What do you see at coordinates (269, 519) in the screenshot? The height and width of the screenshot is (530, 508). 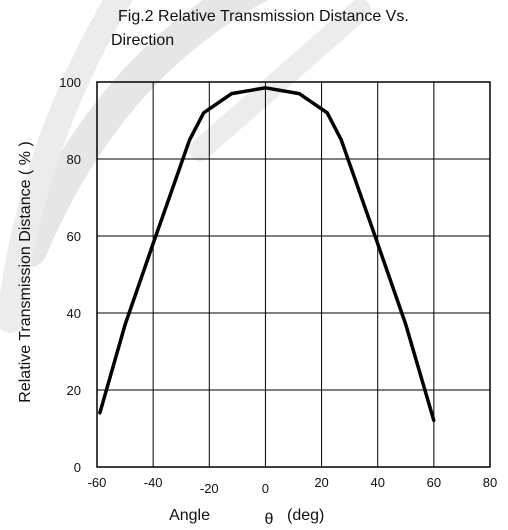 I see `x-axis-symbol: θ` at bounding box center [269, 519].